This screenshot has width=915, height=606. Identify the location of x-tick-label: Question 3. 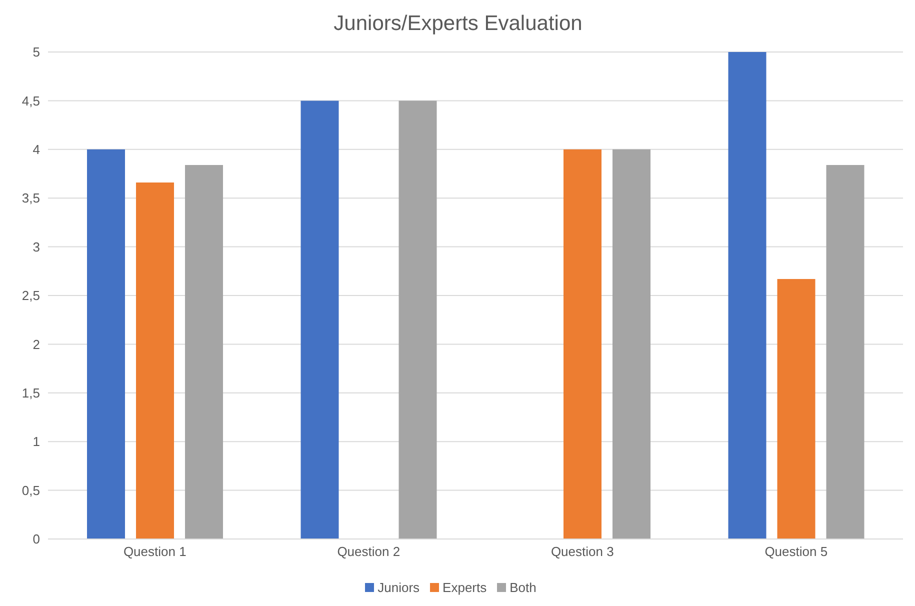
(582, 552).